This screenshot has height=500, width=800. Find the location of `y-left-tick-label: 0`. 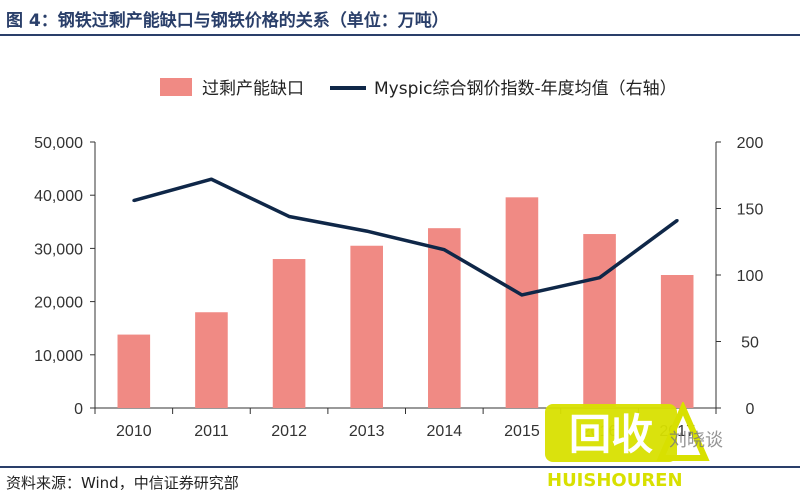

y-left-tick-label: 0 is located at coordinates (78, 409).